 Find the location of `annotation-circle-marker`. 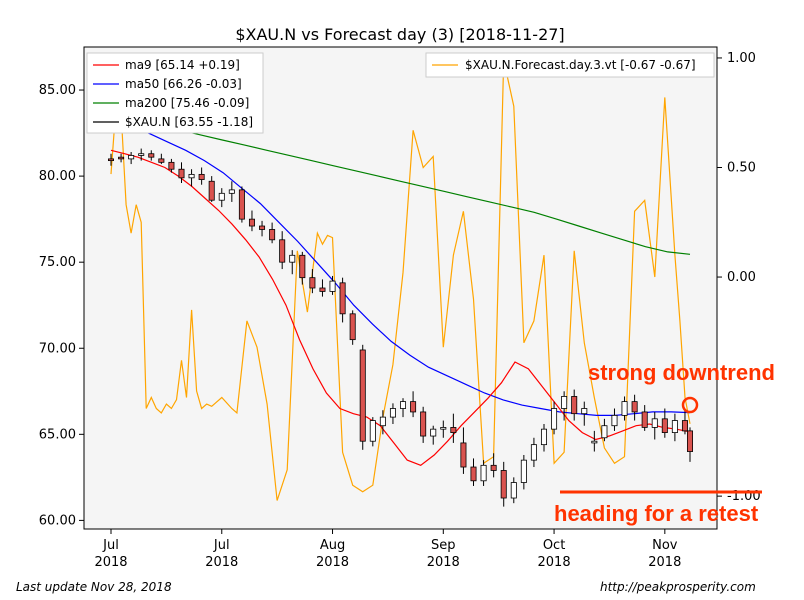

annotation-circle-marker is located at coordinates (690, 405).